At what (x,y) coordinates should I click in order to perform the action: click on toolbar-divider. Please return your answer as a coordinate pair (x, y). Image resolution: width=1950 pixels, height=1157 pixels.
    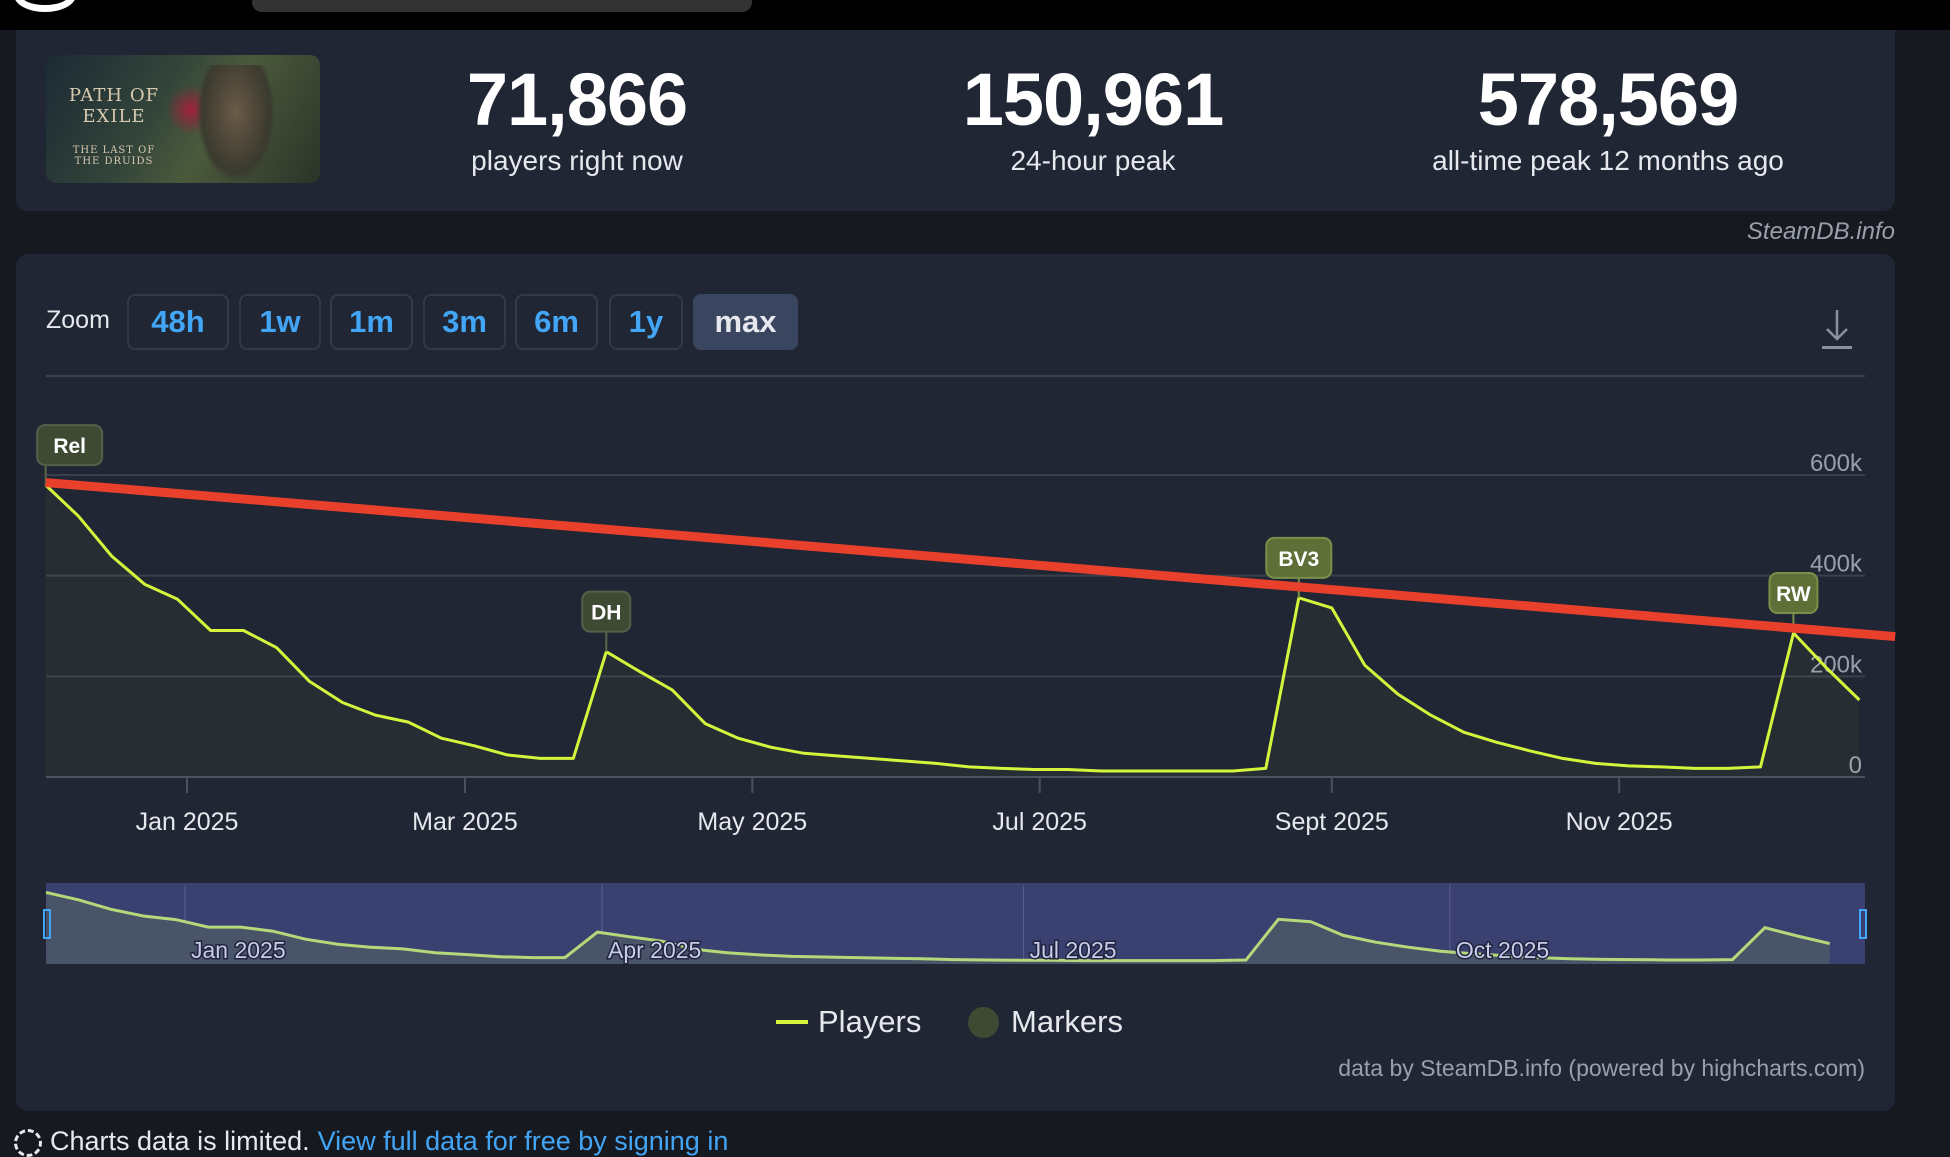
    Looking at the image, I should click on (955, 376).